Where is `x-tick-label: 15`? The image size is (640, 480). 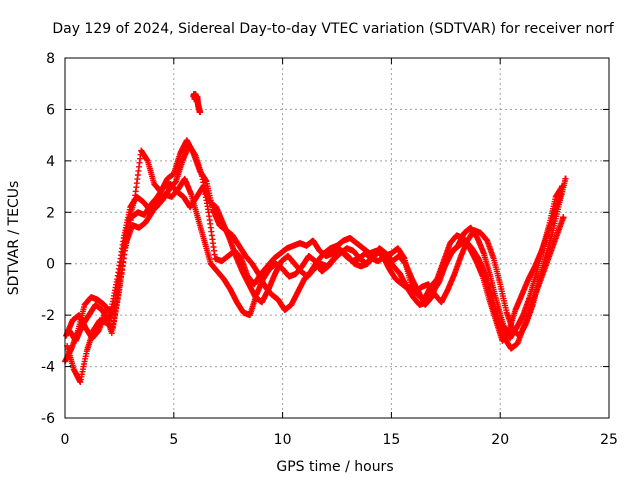 x-tick-label: 15 is located at coordinates (391, 440).